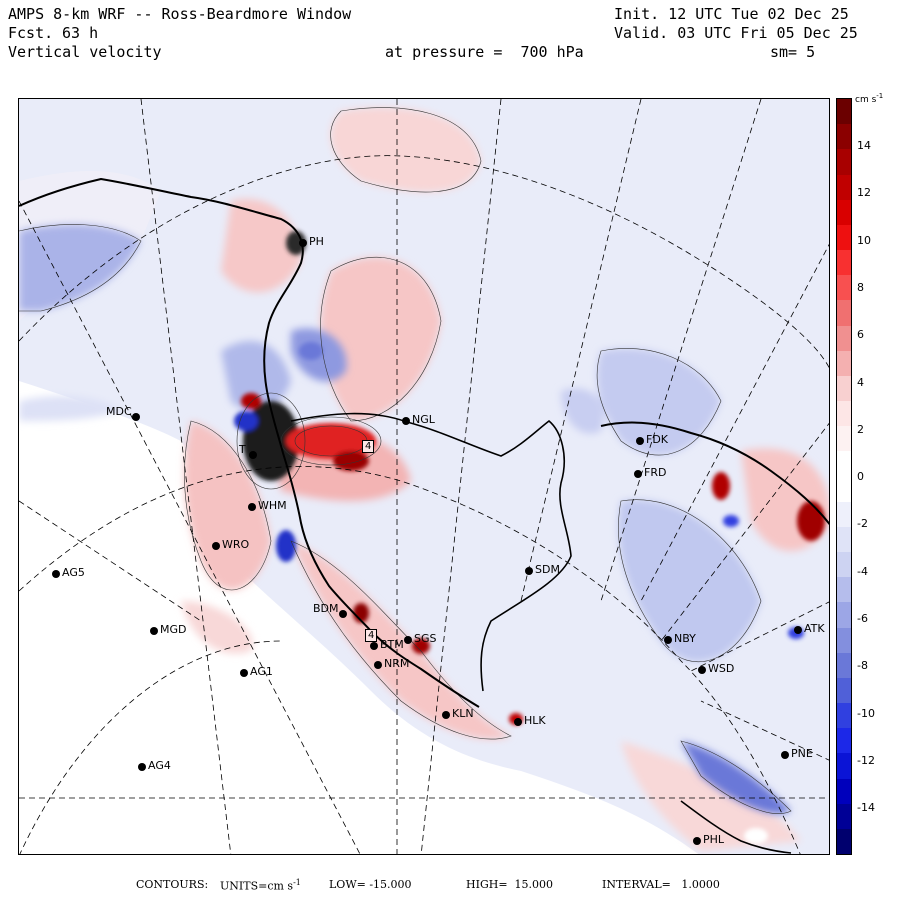 This screenshot has height=900, width=900. Describe the element at coordinates (316, 241) in the screenshot. I see `station-label: PH` at that location.